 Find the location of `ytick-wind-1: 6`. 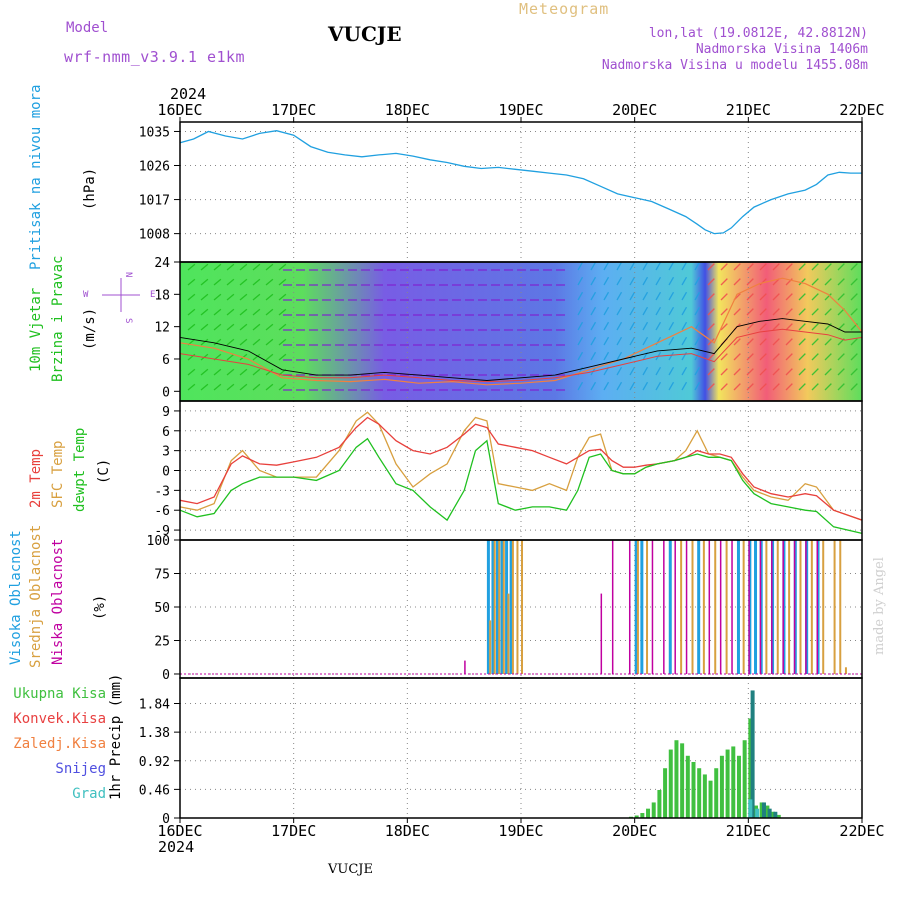

ytick-wind-1: 6 is located at coordinates (166, 360).